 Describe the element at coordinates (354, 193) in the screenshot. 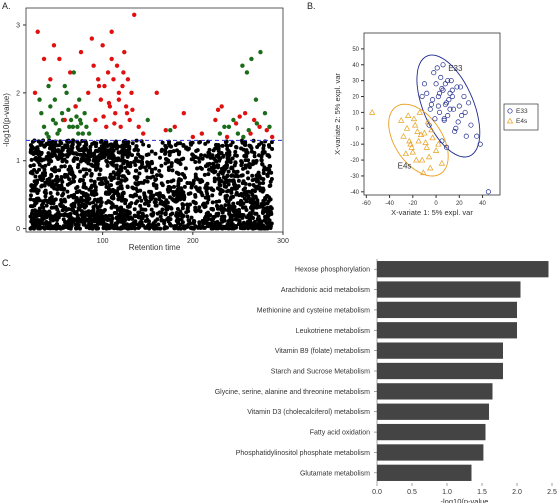

I see `y-tick-label: -40` at that location.